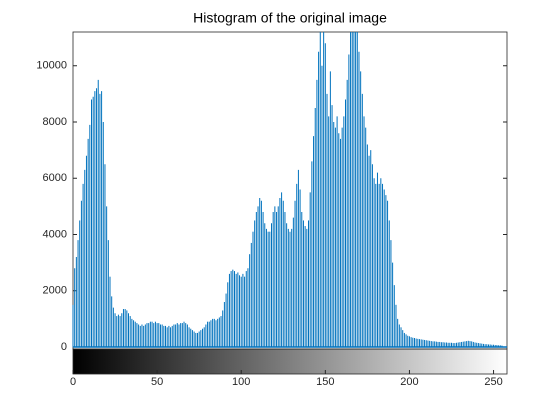 This screenshot has height=420, width=560. What do you see at coordinates (55, 291) in the screenshot?
I see `y-tick-label: 2000` at bounding box center [55, 291].